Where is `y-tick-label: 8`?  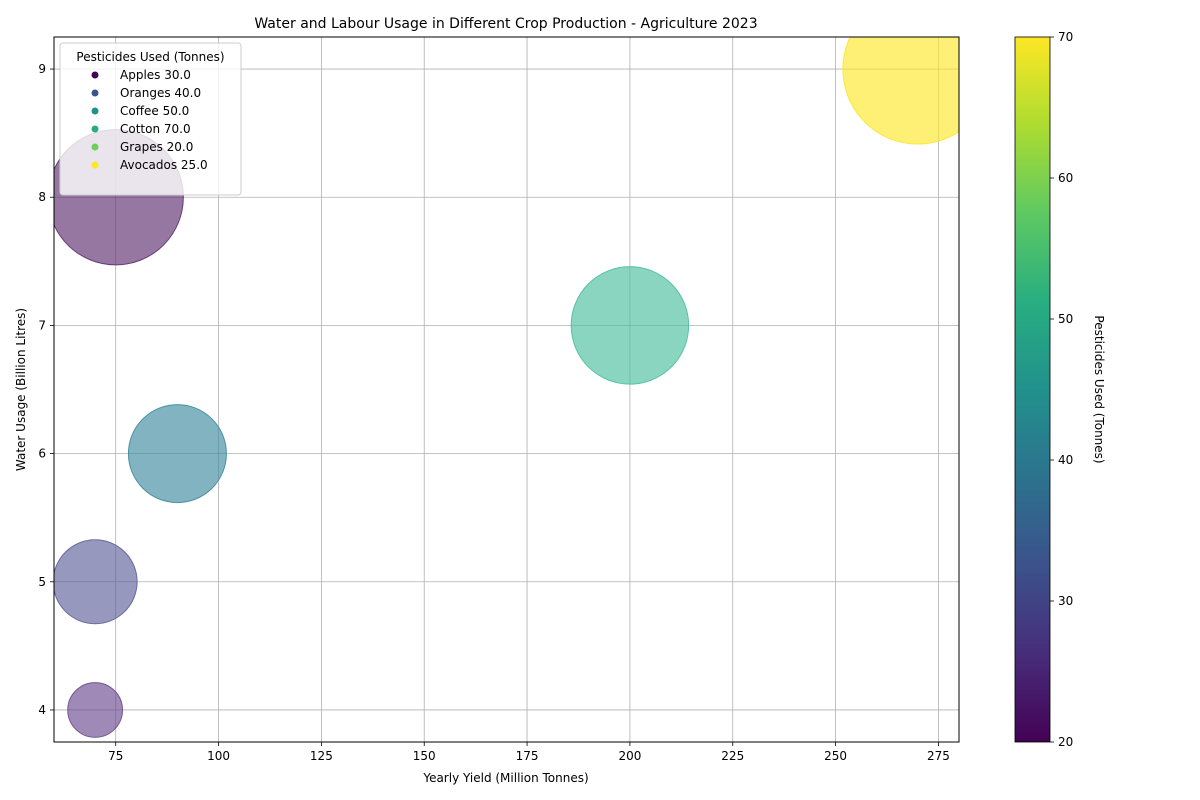 y-tick-label: 8 is located at coordinates (42, 197).